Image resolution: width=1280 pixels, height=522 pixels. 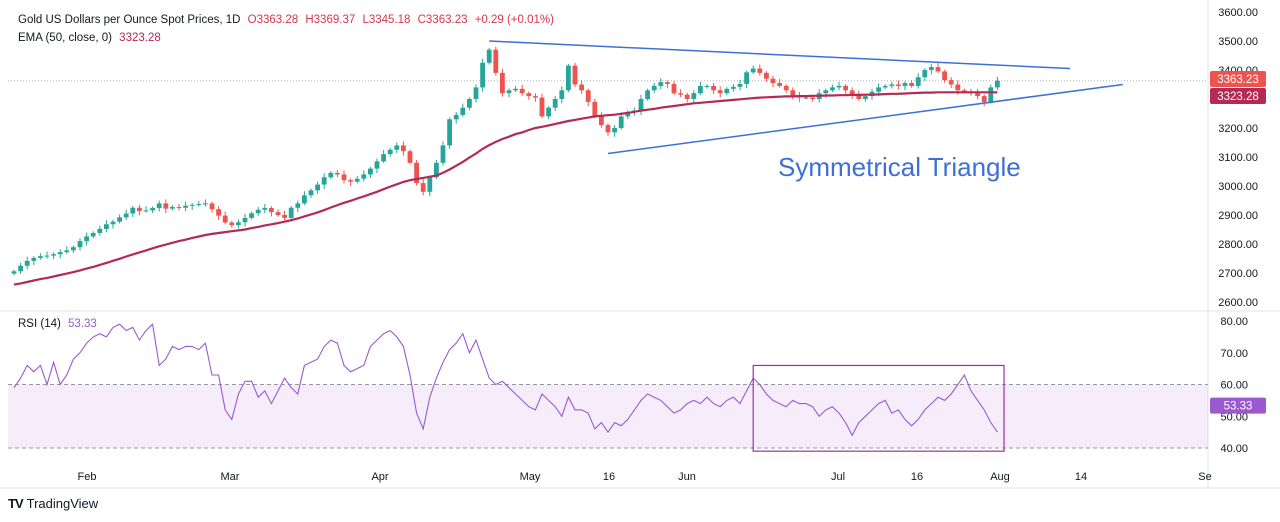 What do you see at coordinates (1238, 303) in the screenshot?
I see `price-axis-tick: 2600.00` at bounding box center [1238, 303].